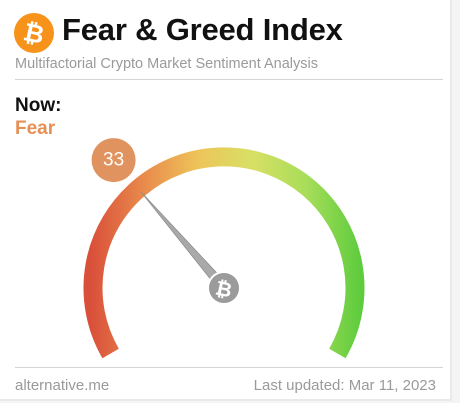 The image size is (460, 403). What do you see at coordinates (202, 29) in the screenshot?
I see `page-title: Fear & Greed Index` at bounding box center [202, 29].